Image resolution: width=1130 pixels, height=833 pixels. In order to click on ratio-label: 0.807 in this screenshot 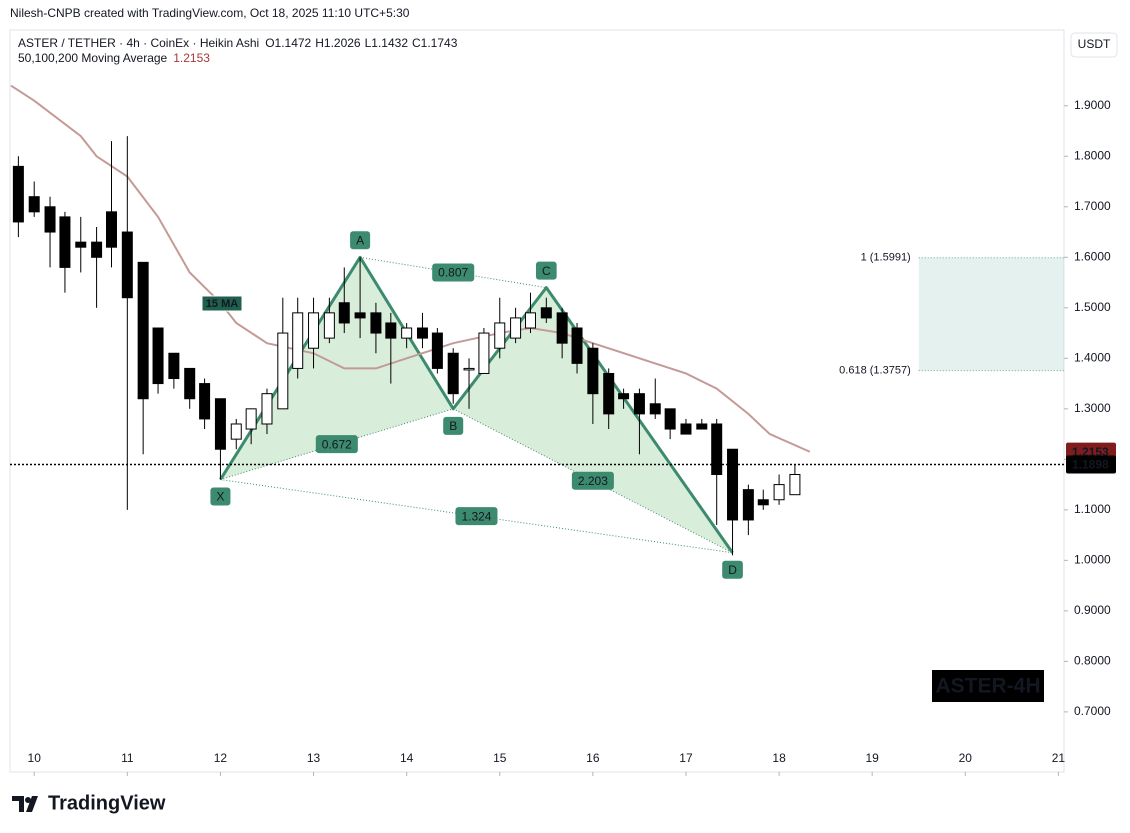, I will do `click(453, 273)`.